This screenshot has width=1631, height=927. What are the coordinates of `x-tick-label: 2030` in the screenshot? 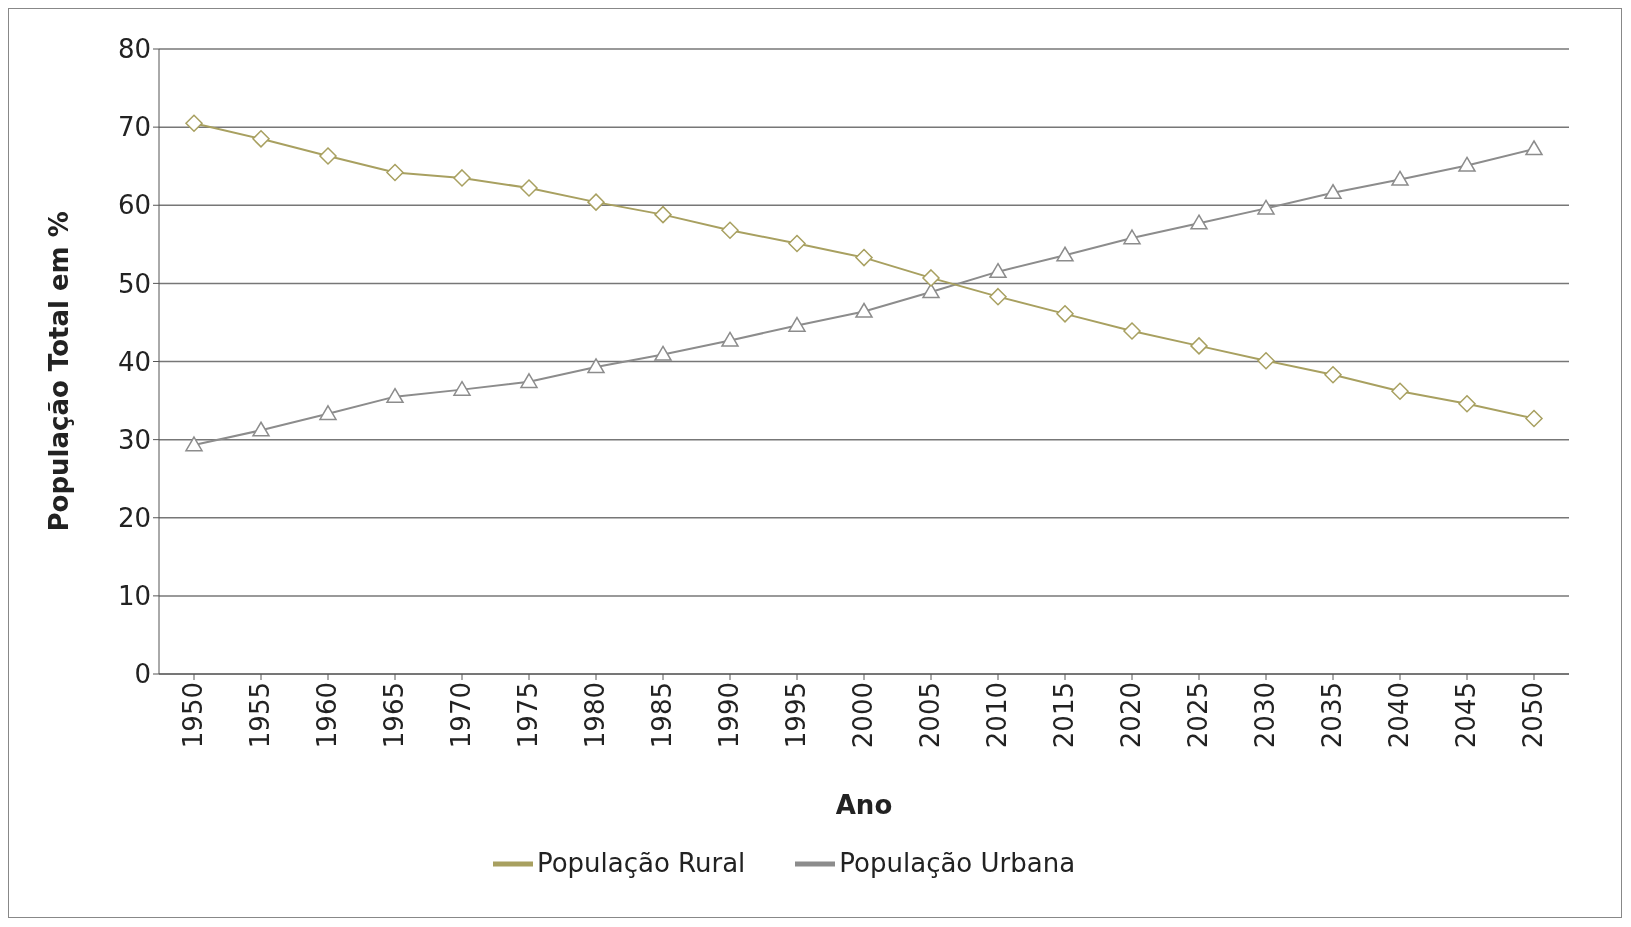 It's located at (1265, 715).